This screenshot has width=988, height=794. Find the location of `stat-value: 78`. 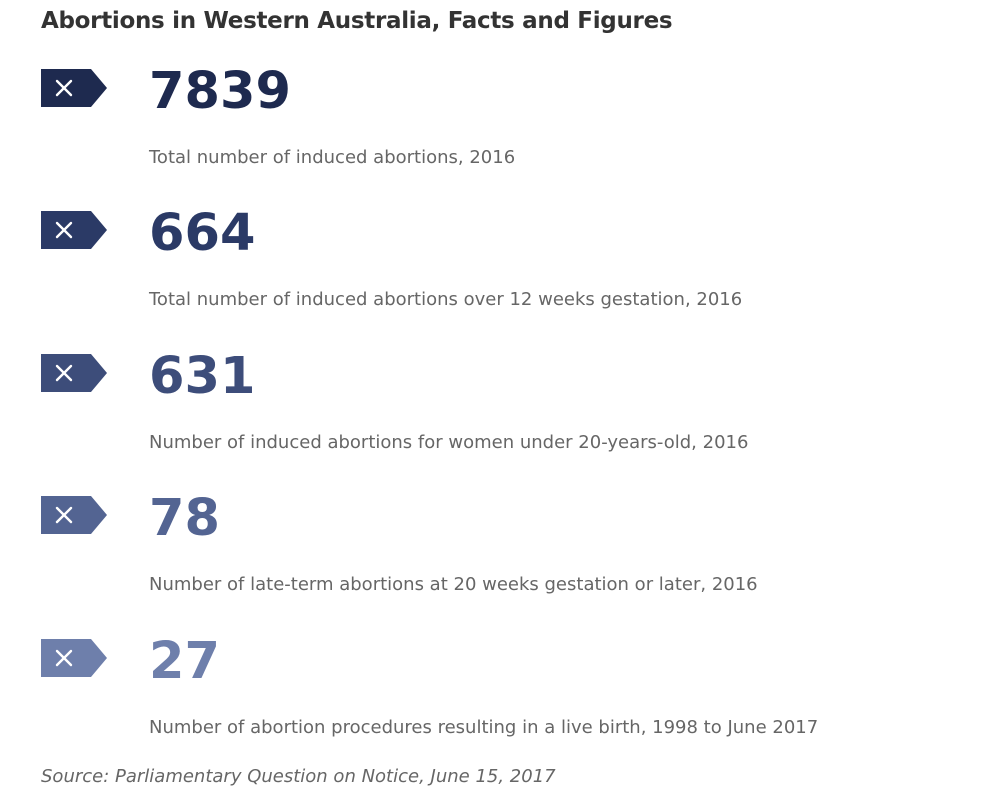

stat-value: 78 is located at coordinates (184, 518).